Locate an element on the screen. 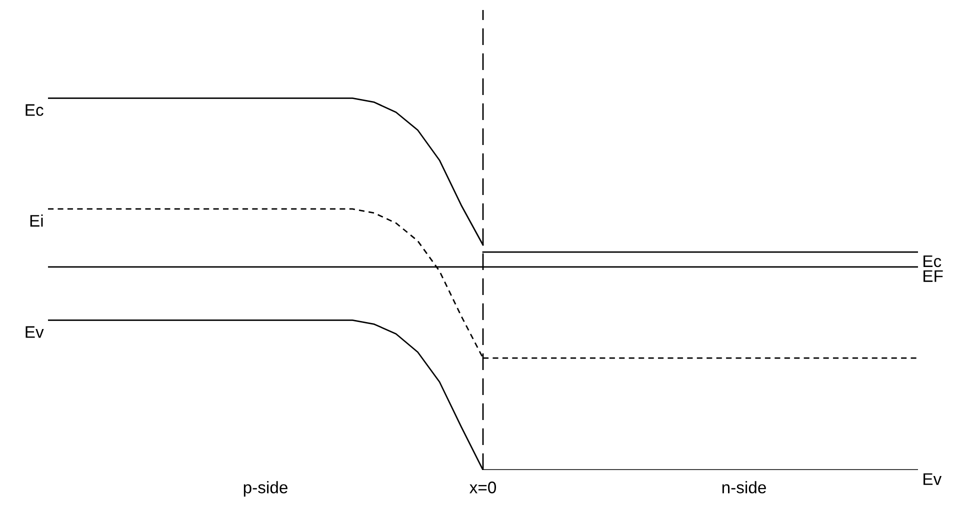  x-tick-label: x=0 is located at coordinates (483, 488).